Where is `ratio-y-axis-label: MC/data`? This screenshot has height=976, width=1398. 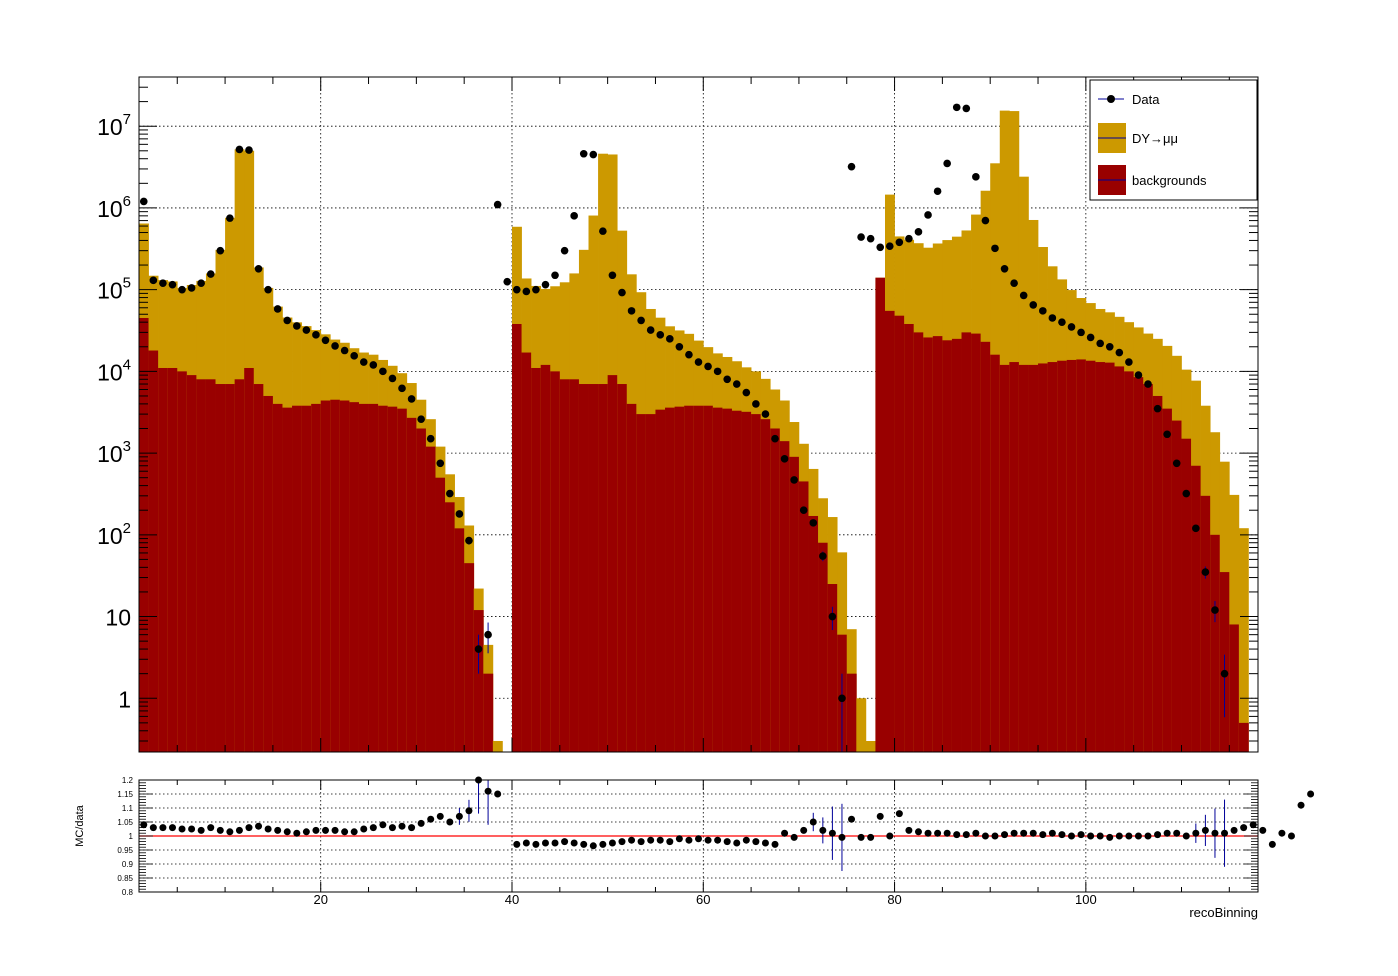
ratio-y-axis-label: MC/data is located at coordinates (80, 825).